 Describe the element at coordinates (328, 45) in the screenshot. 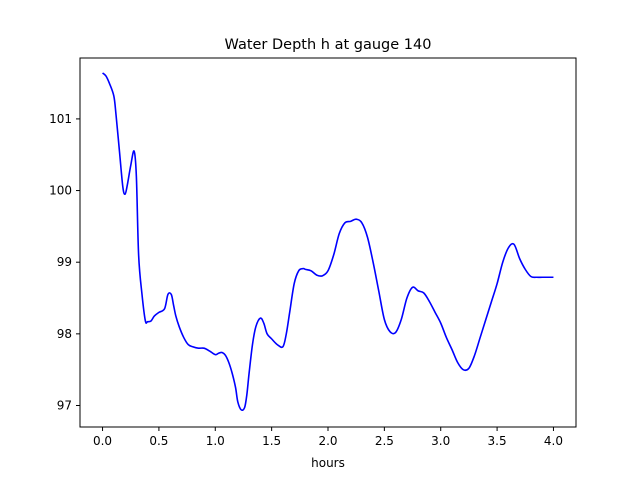

I see `chart-title: Water Depth h at gauge 140` at that location.